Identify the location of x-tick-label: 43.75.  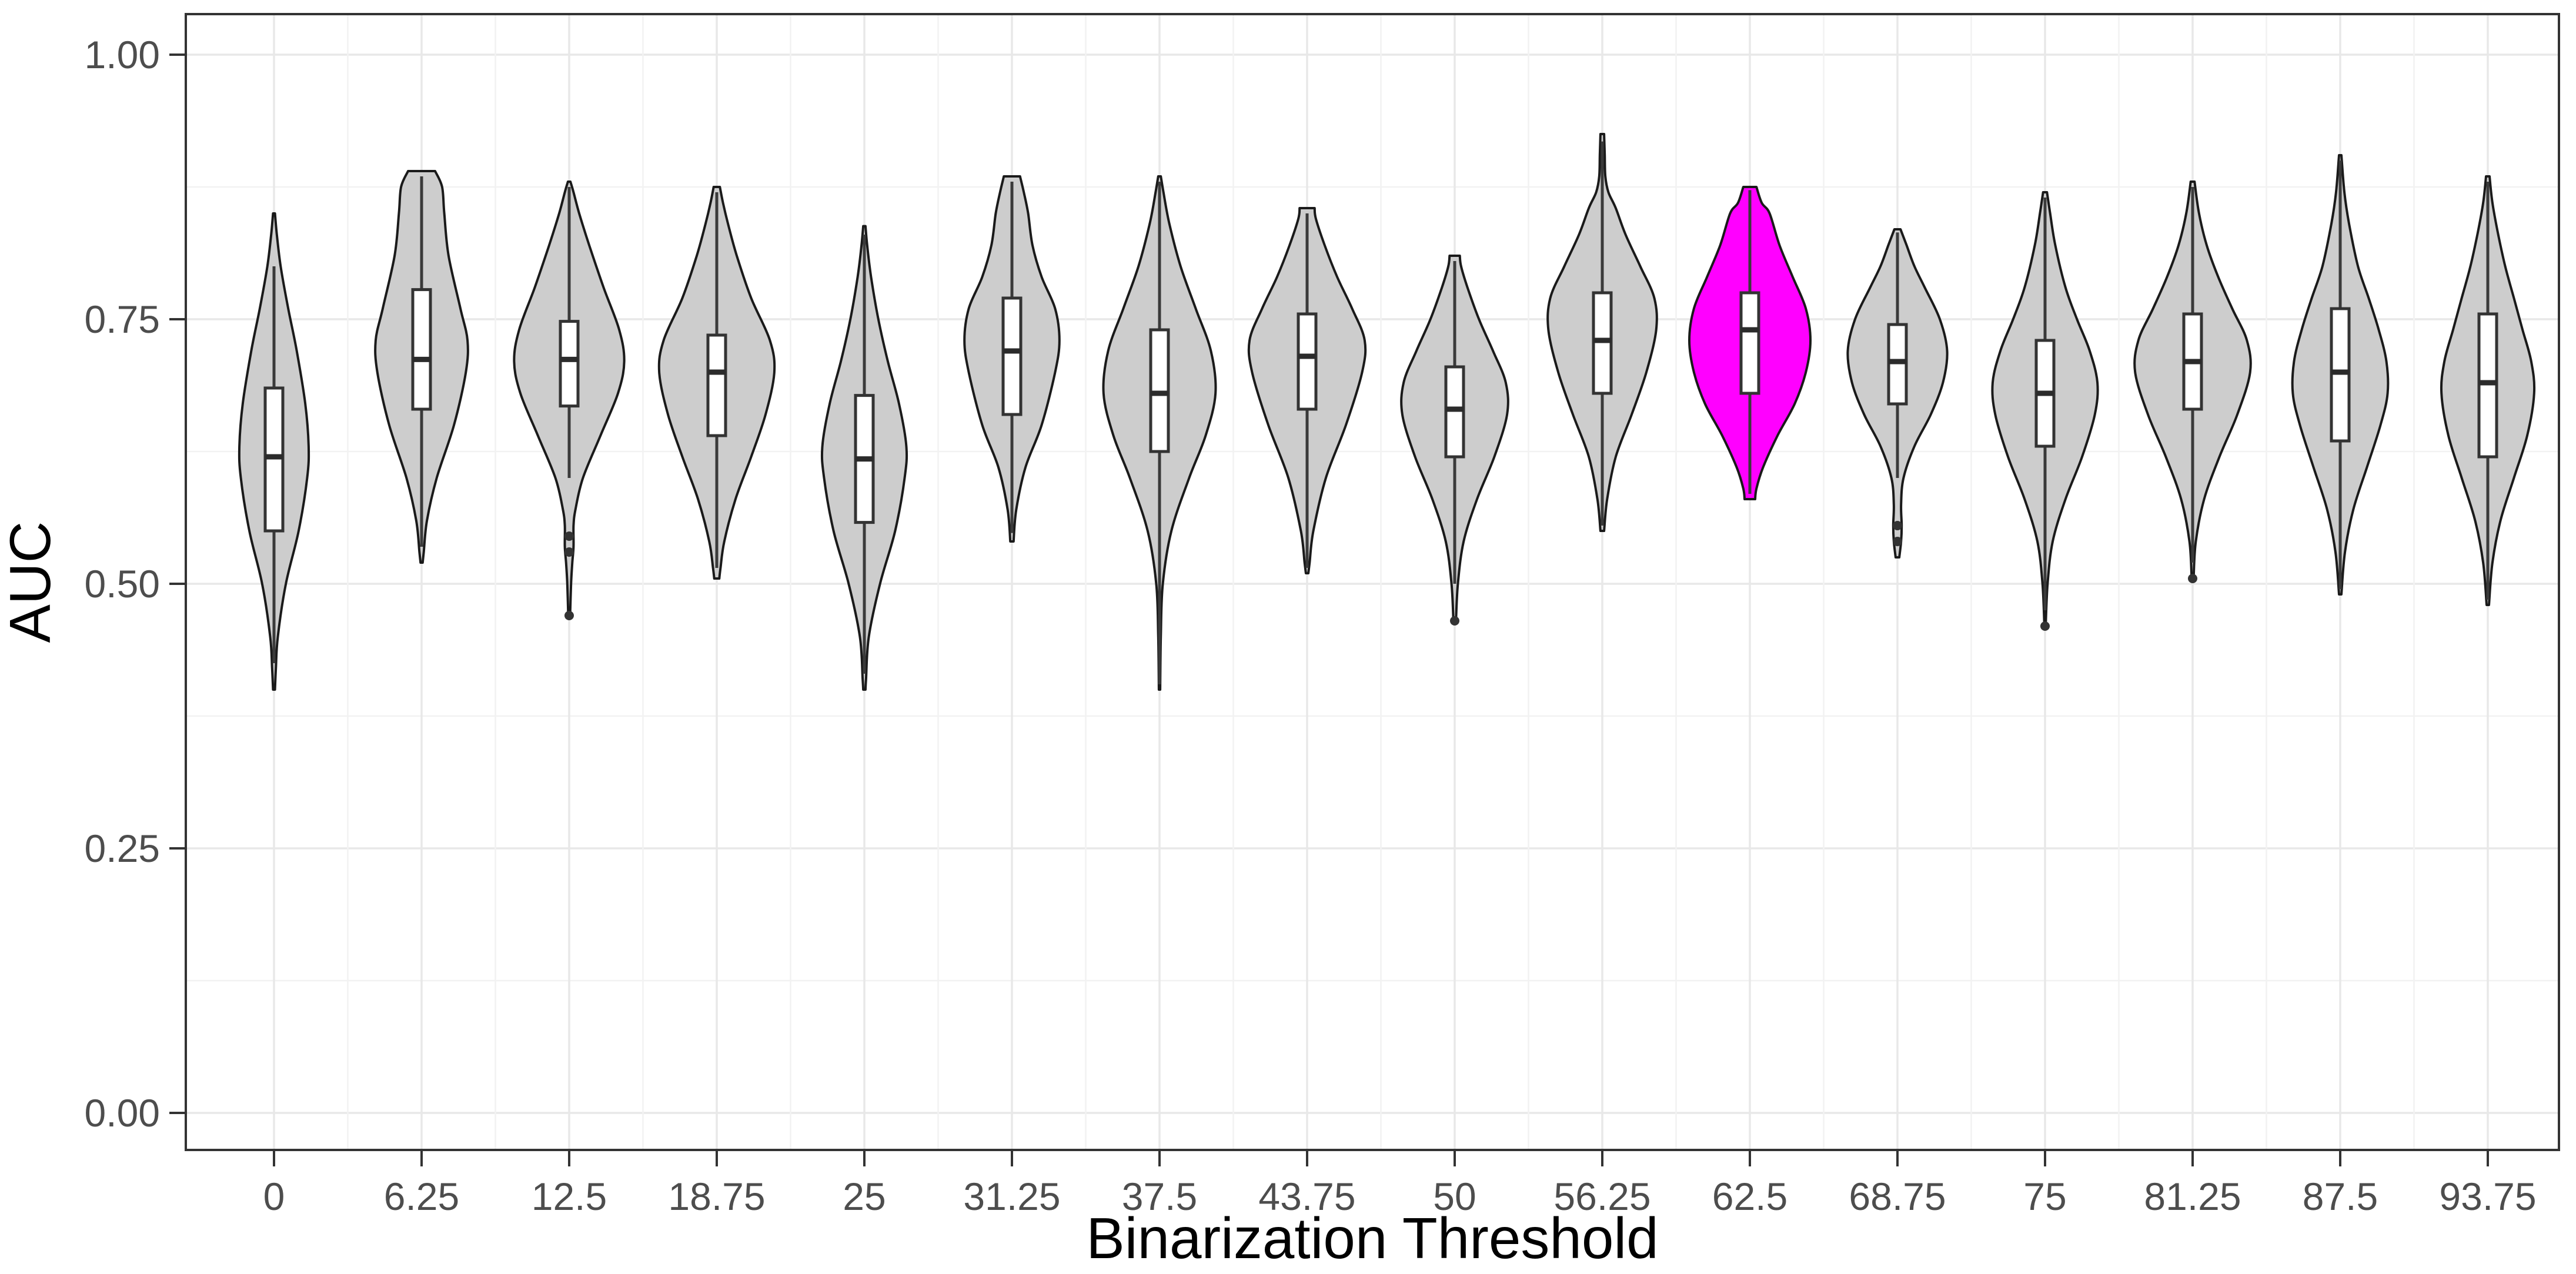
(1306, 1196).